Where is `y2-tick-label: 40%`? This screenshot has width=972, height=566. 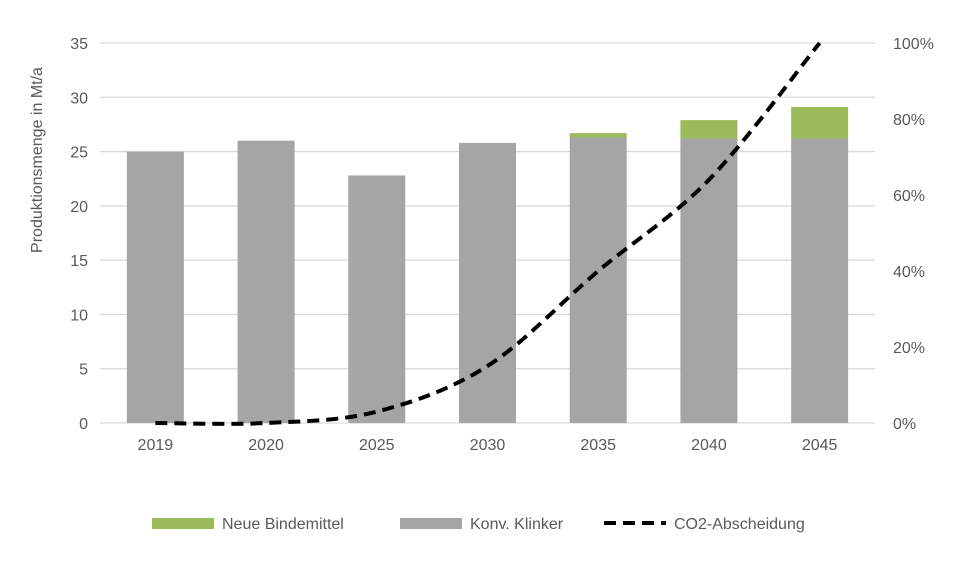 y2-tick-label: 40% is located at coordinates (909, 272).